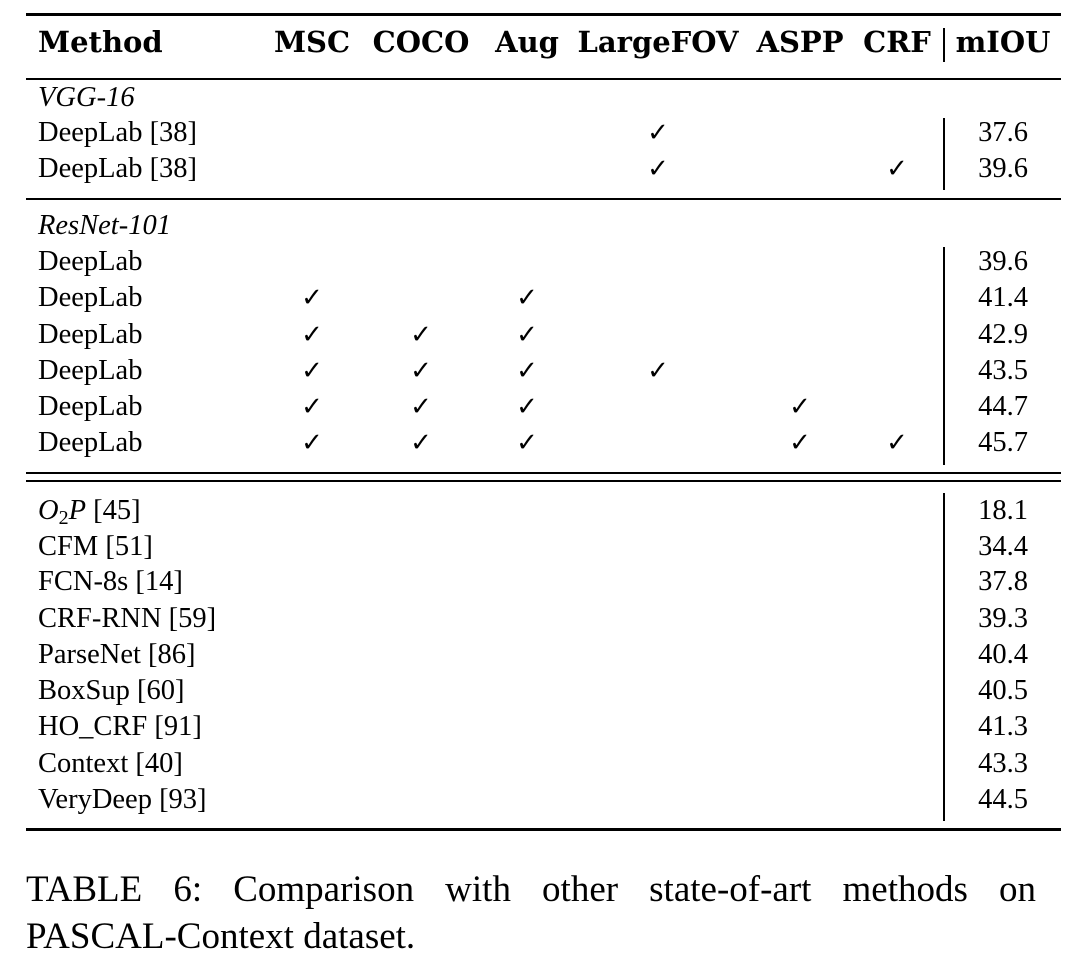 The height and width of the screenshot is (971, 1081). I want to click on header-coco: COCO, so click(421, 42).